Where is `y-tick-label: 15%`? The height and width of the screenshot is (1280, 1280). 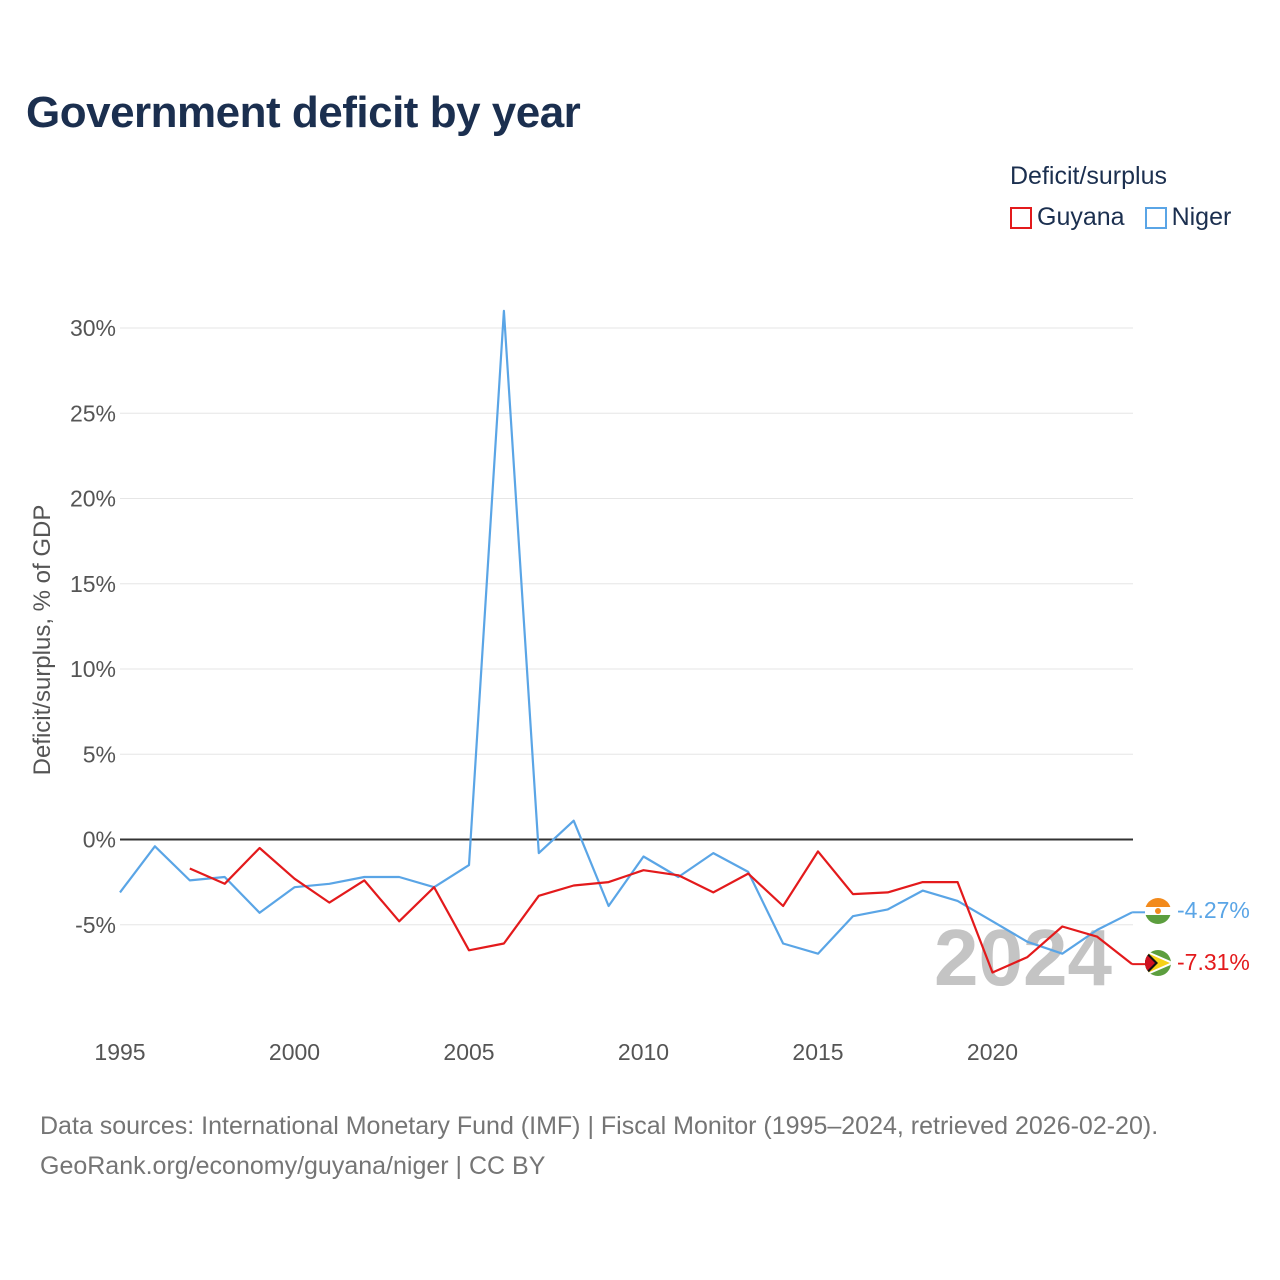 y-tick-label: 15% is located at coordinates (93, 584).